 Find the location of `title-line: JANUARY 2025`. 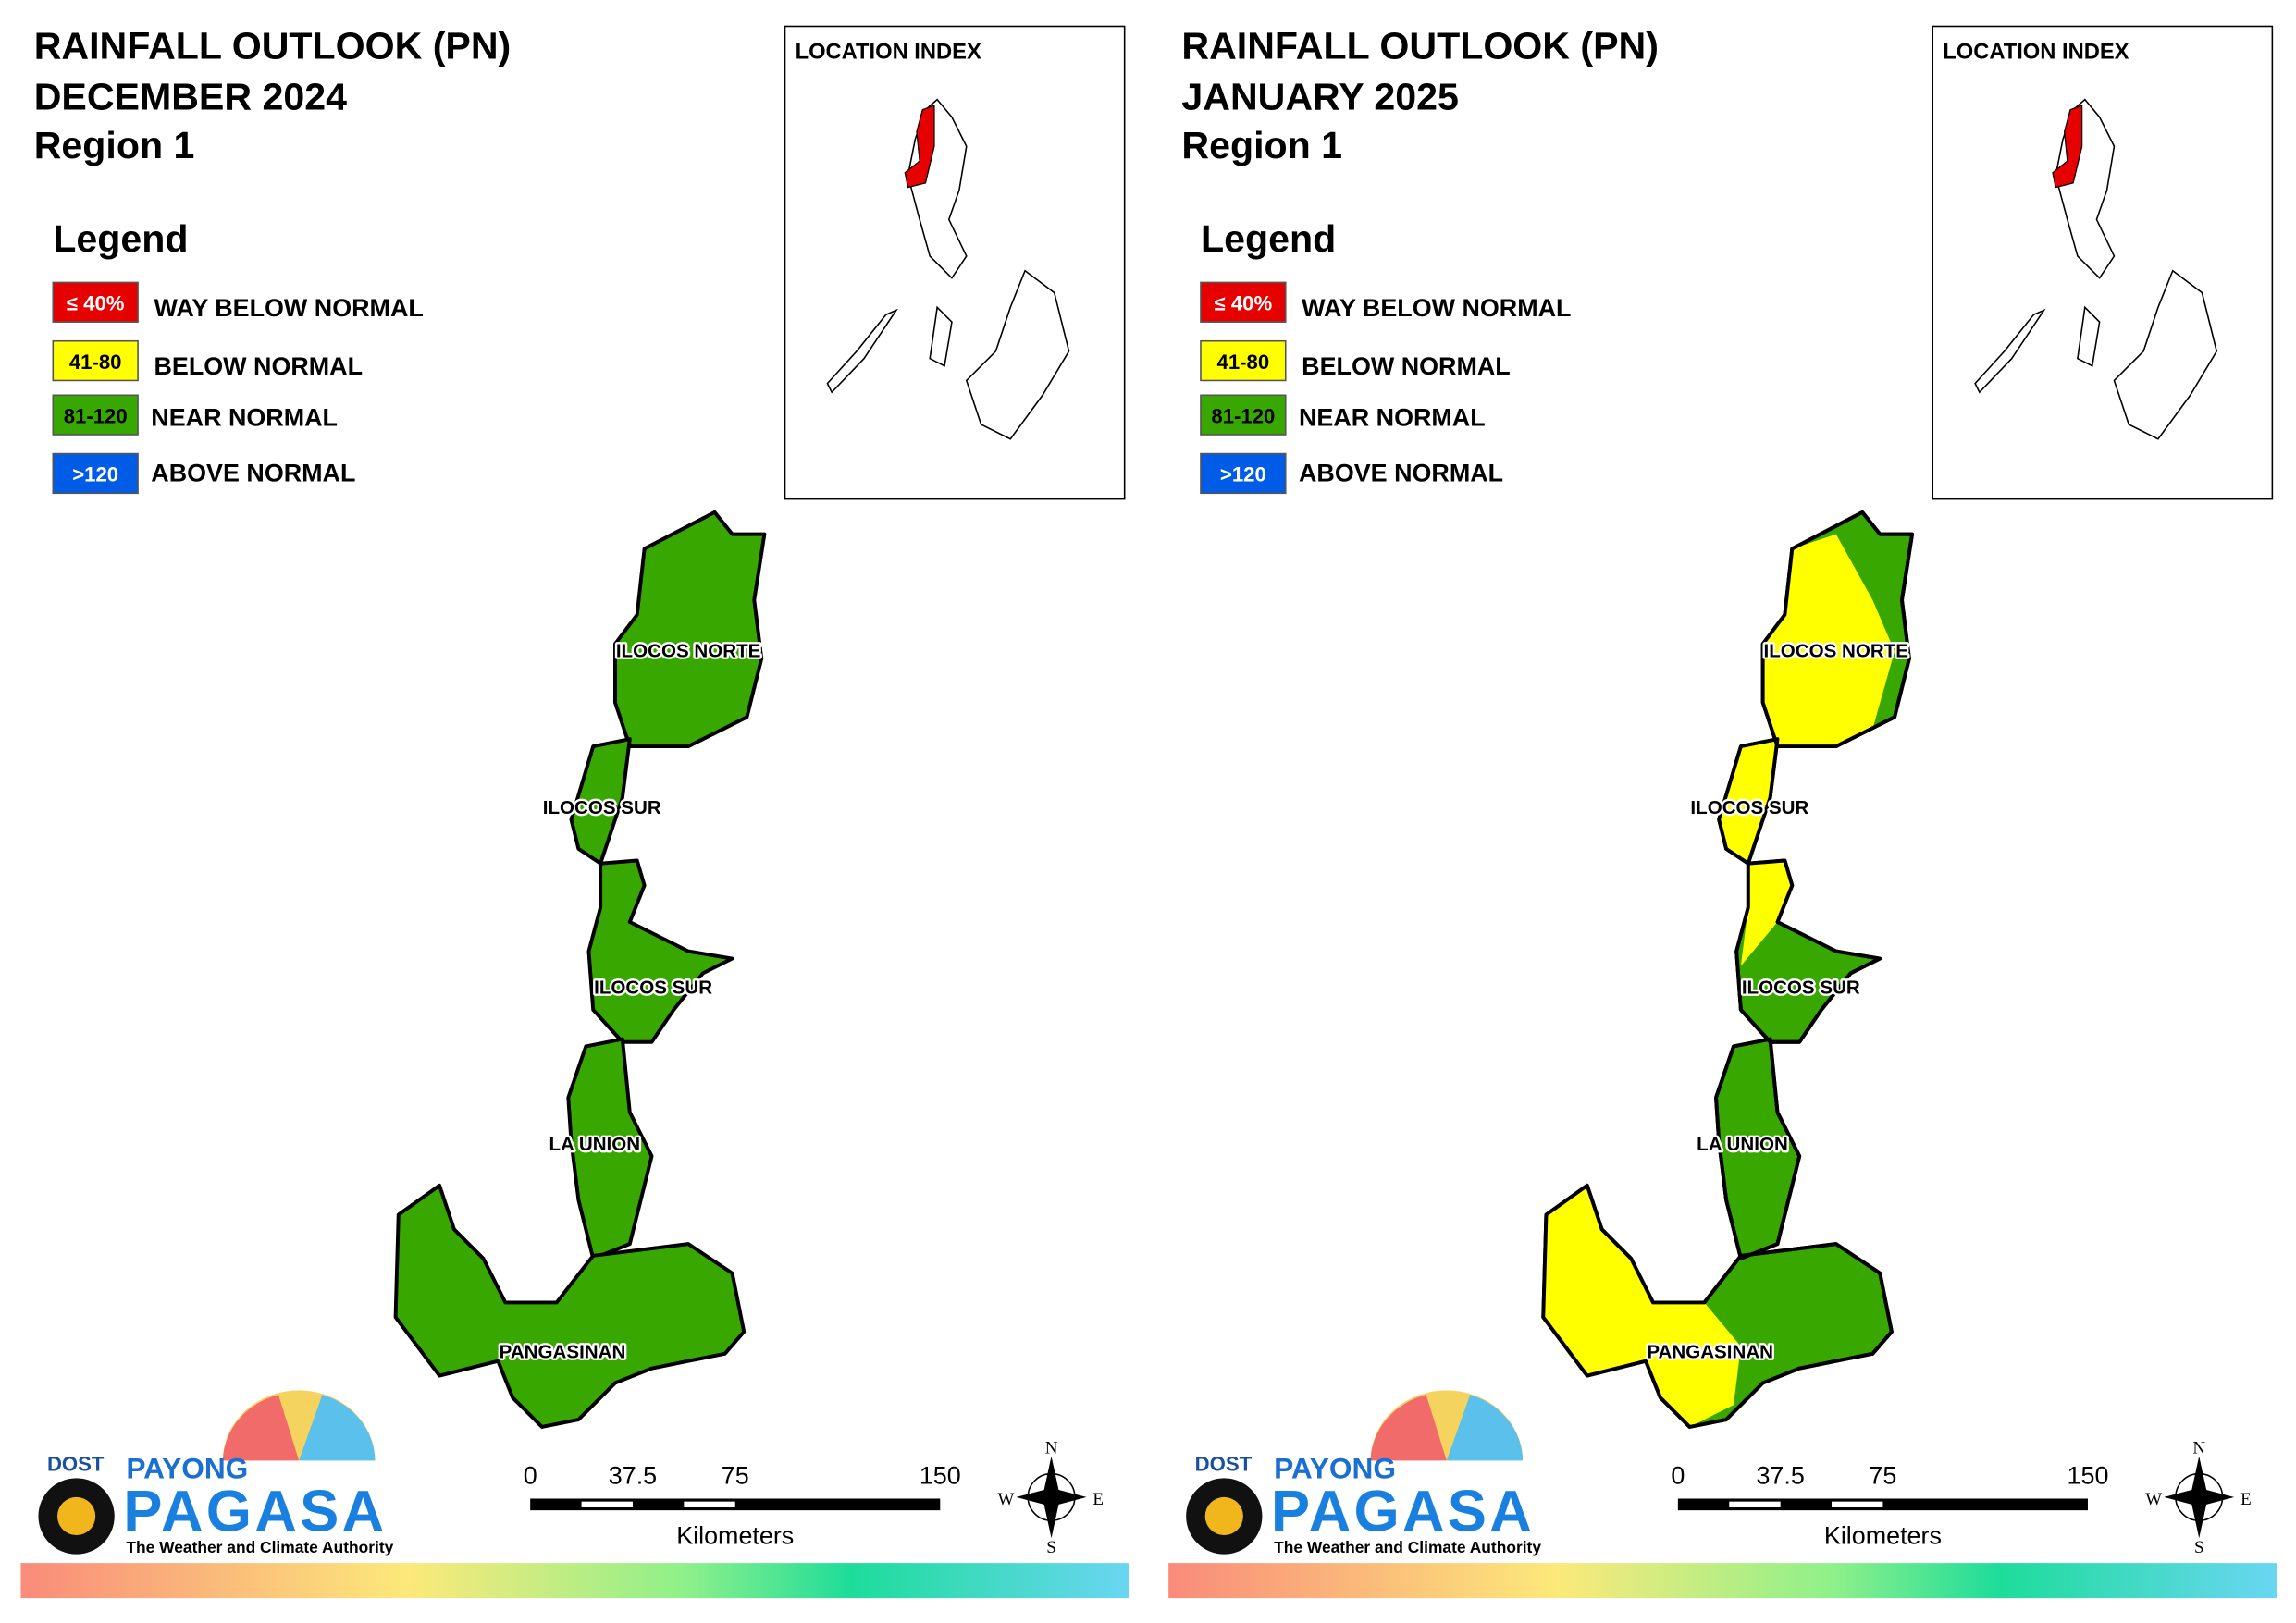

title-line: JANUARY 2025 is located at coordinates (1319, 97).